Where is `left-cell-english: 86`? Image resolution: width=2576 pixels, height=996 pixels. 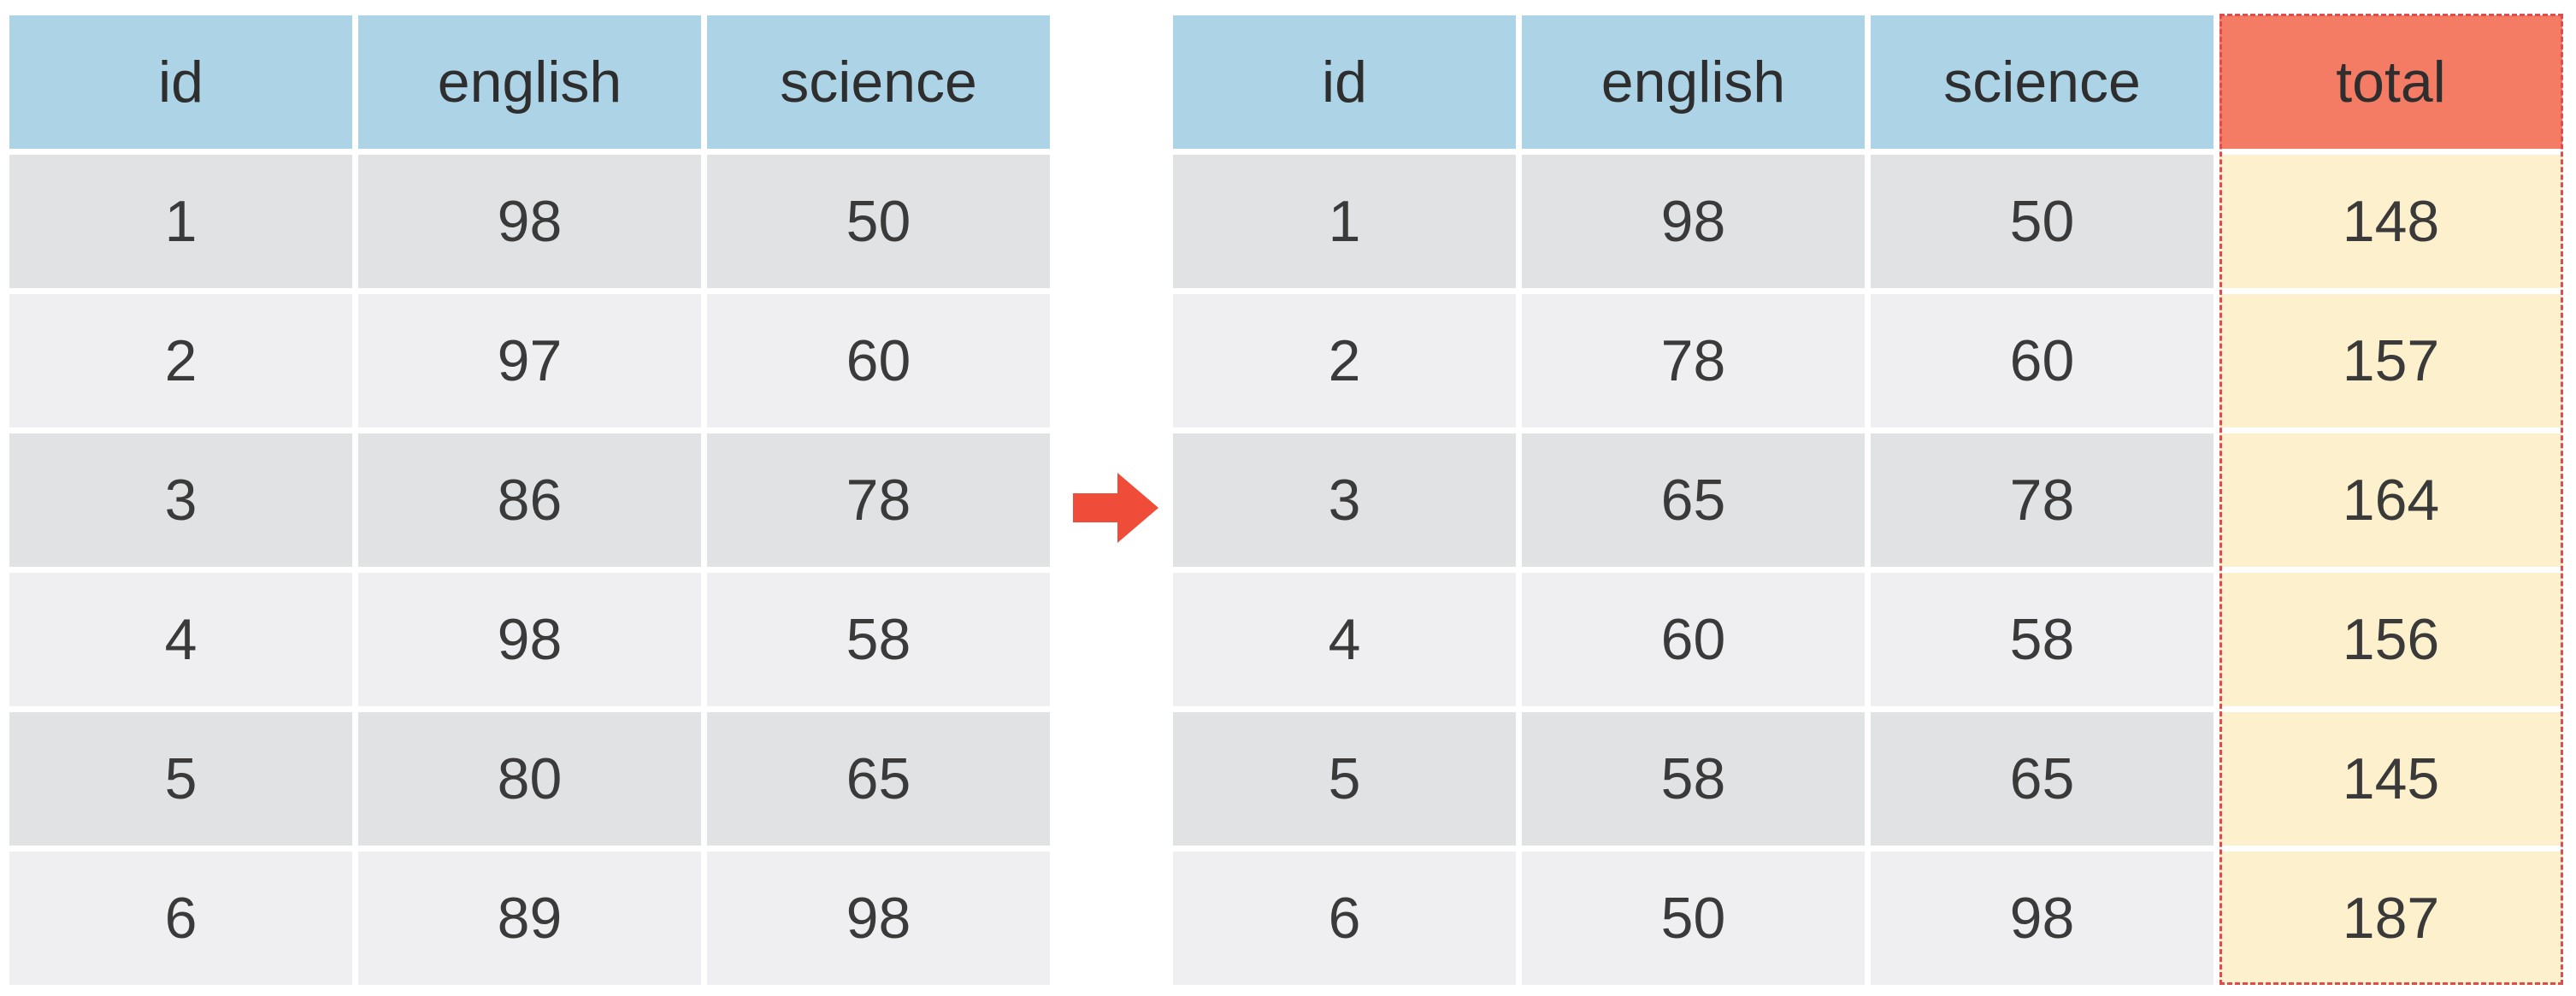
left-cell-english: 86 is located at coordinates (529, 500).